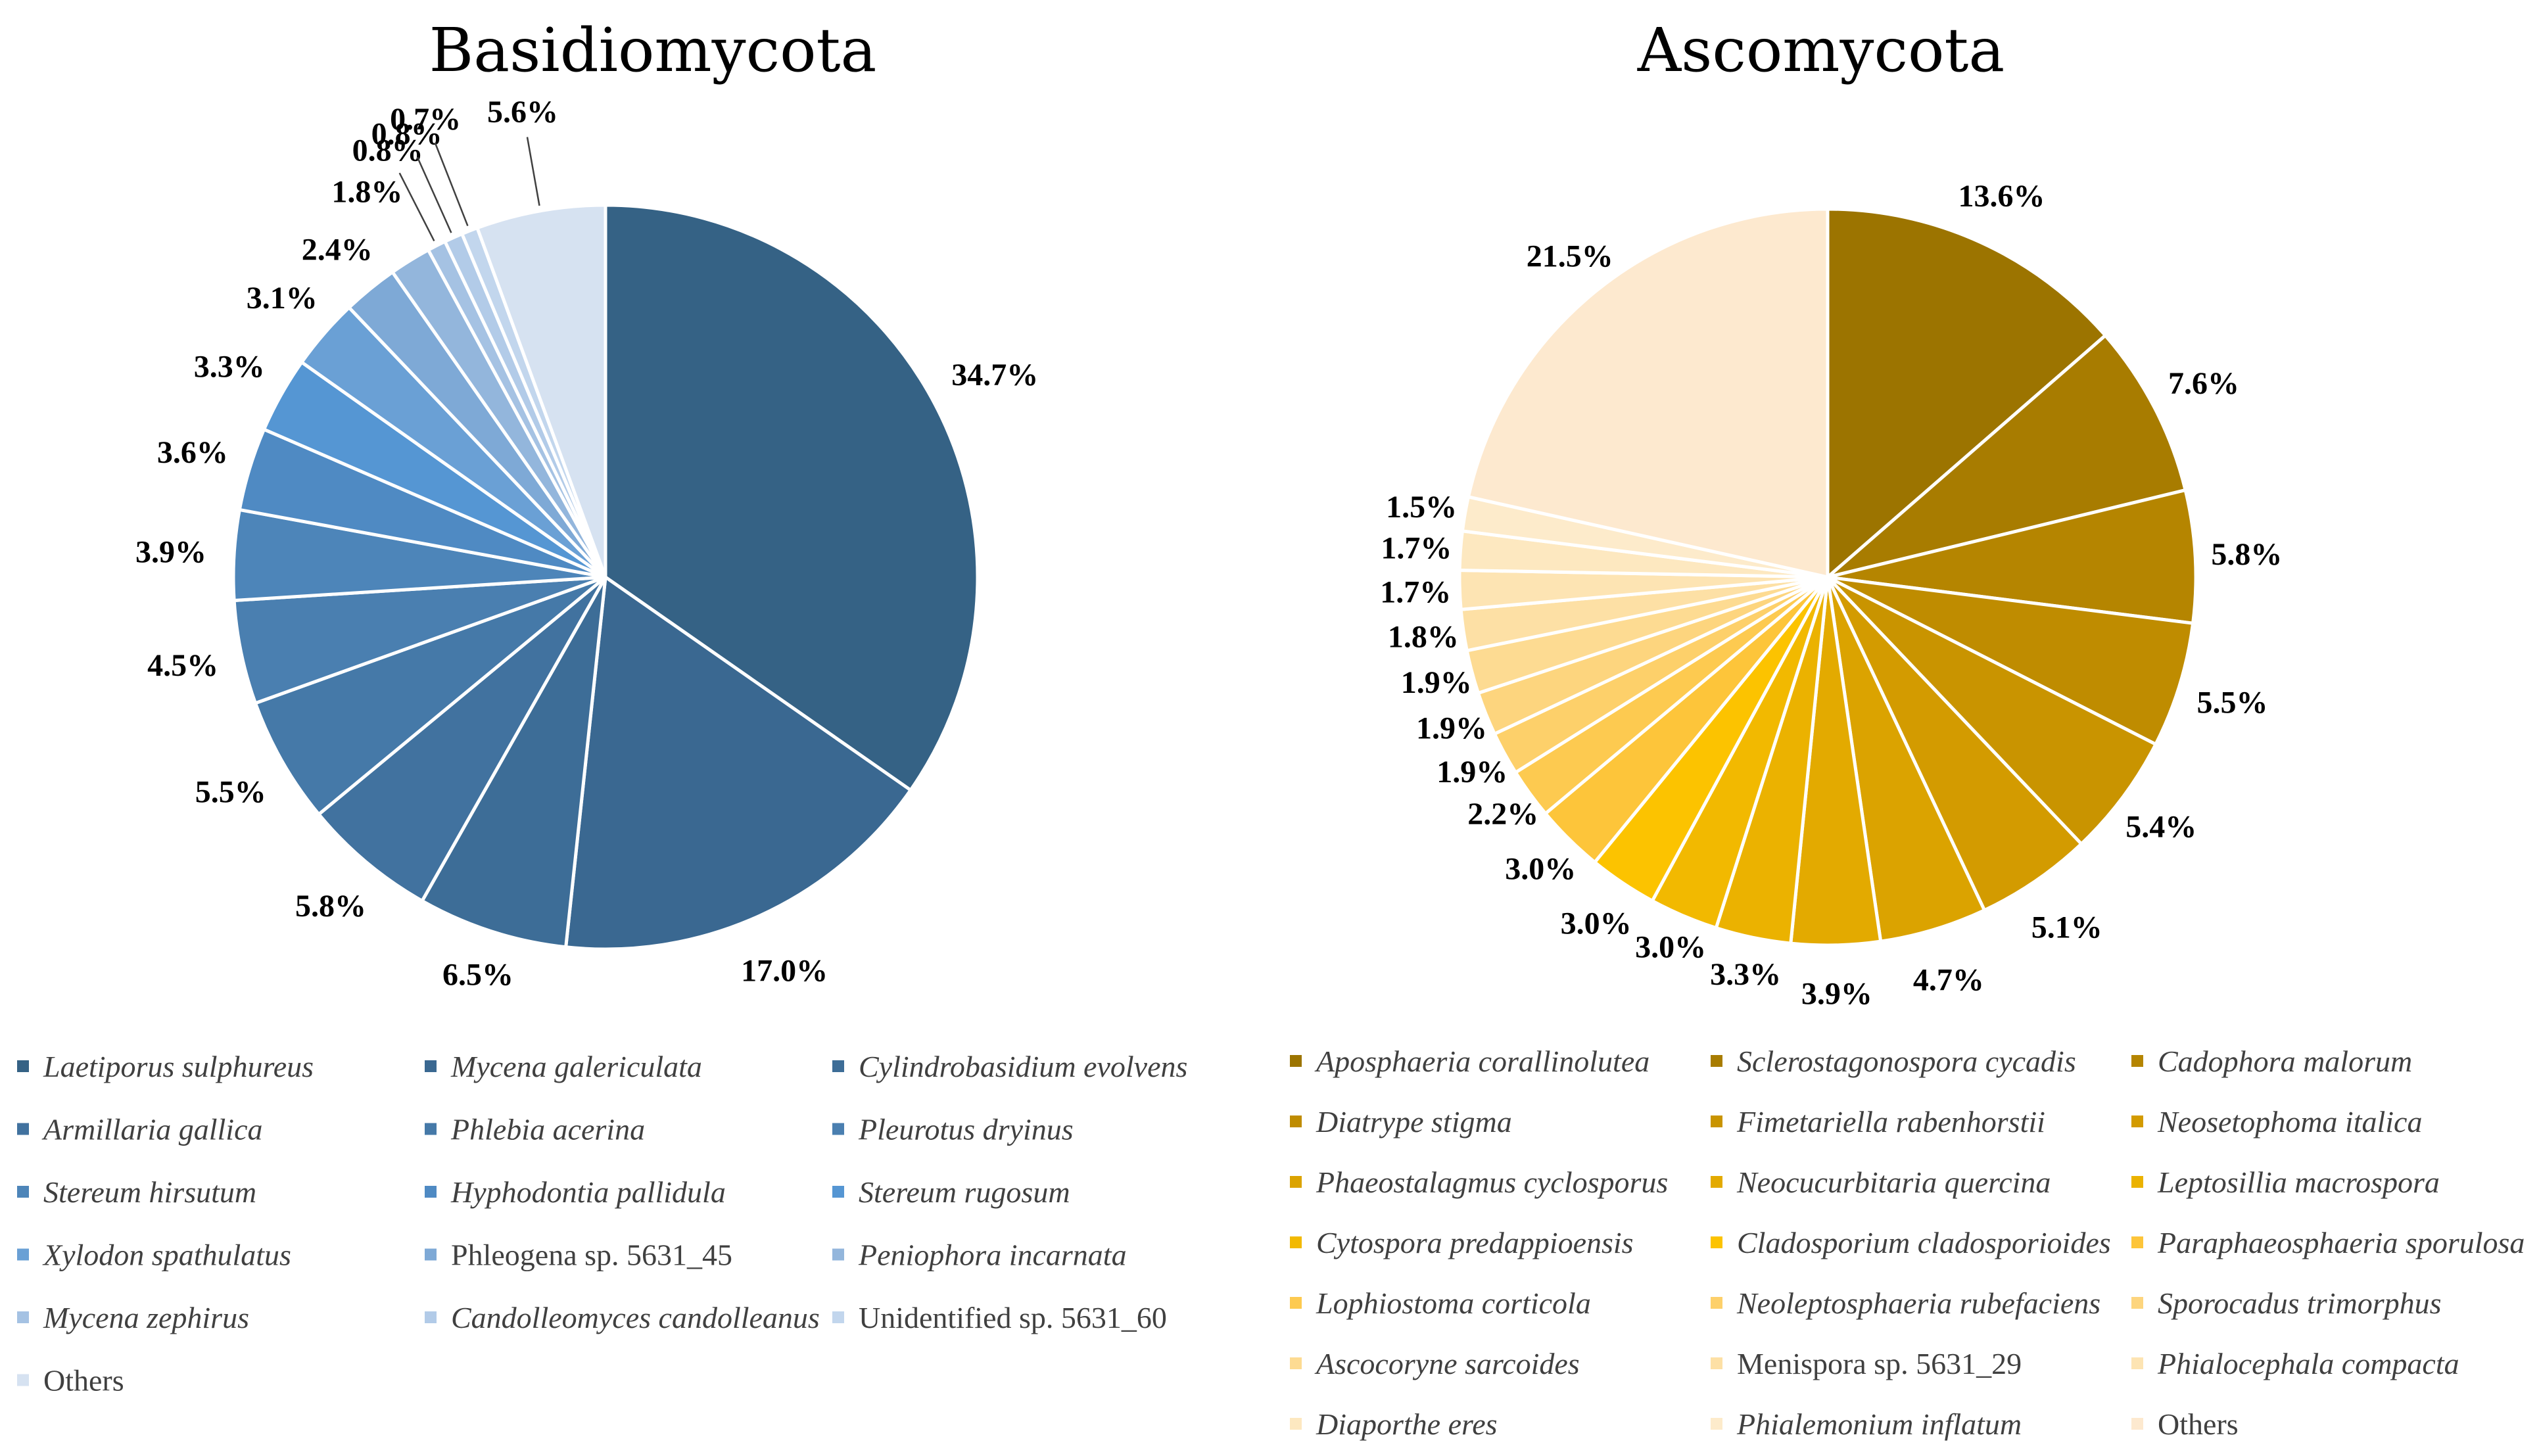 This screenshot has width=2539, height=1456. I want to click on legend-item-ascocoryne-sarcoides: Ascocoryne sarcoides, so click(1435, 1363).